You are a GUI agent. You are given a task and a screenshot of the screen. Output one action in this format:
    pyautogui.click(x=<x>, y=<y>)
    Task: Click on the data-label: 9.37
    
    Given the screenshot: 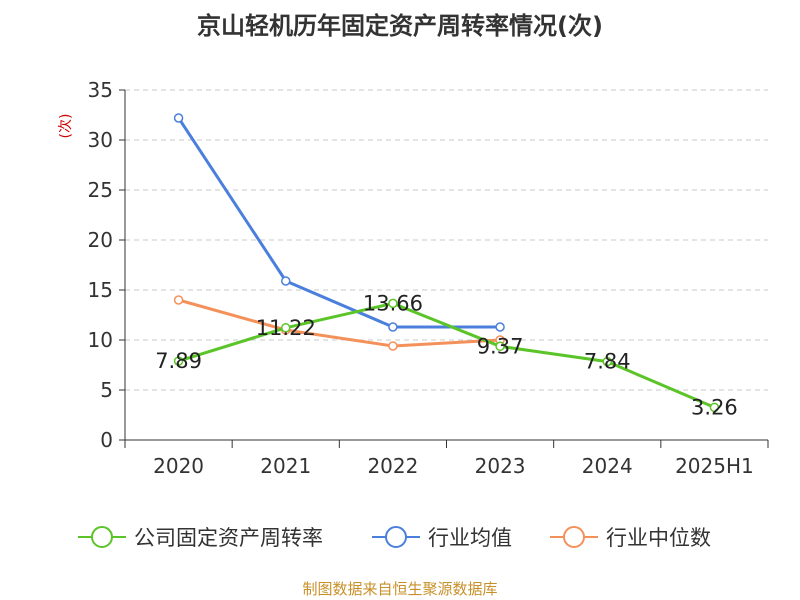 What is the action you would take?
    pyautogui.click(x=500, y=346)
    